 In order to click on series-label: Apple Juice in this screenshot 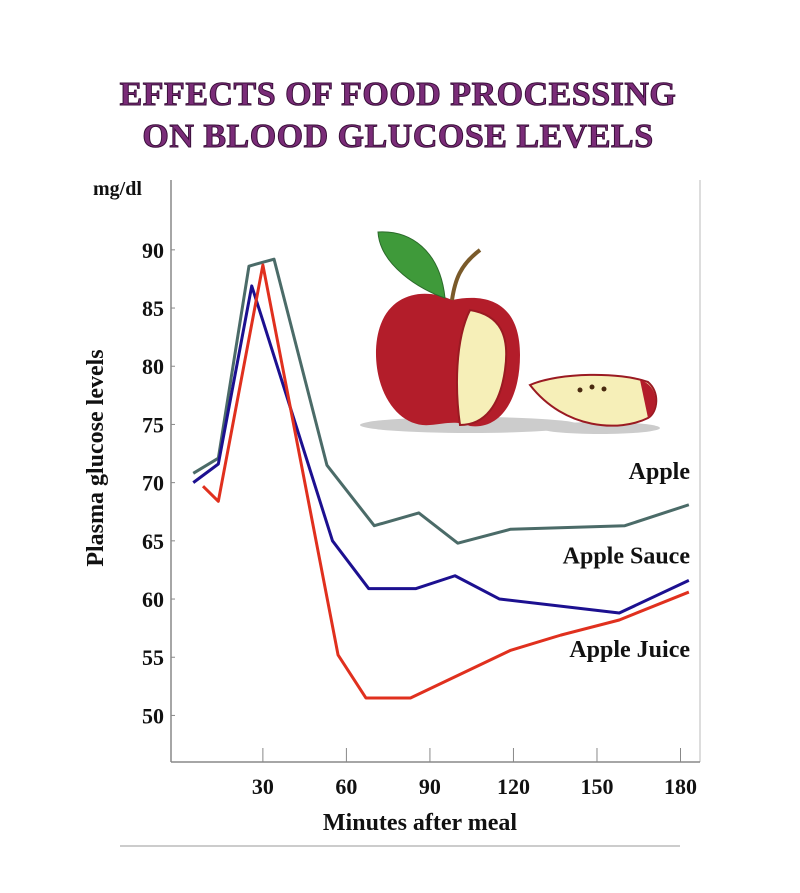, I will do `click(629, 650)`.